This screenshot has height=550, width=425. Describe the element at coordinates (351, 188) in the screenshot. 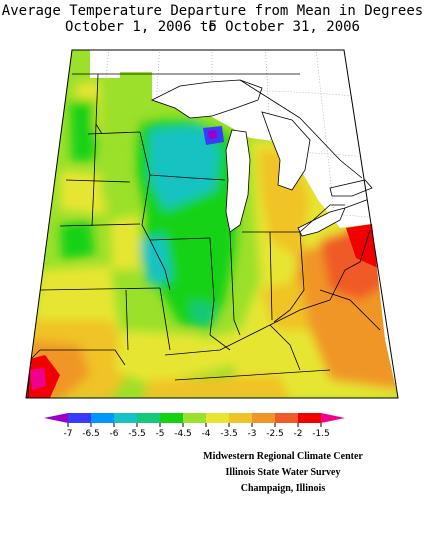

I see `lake-ontario` at that location.